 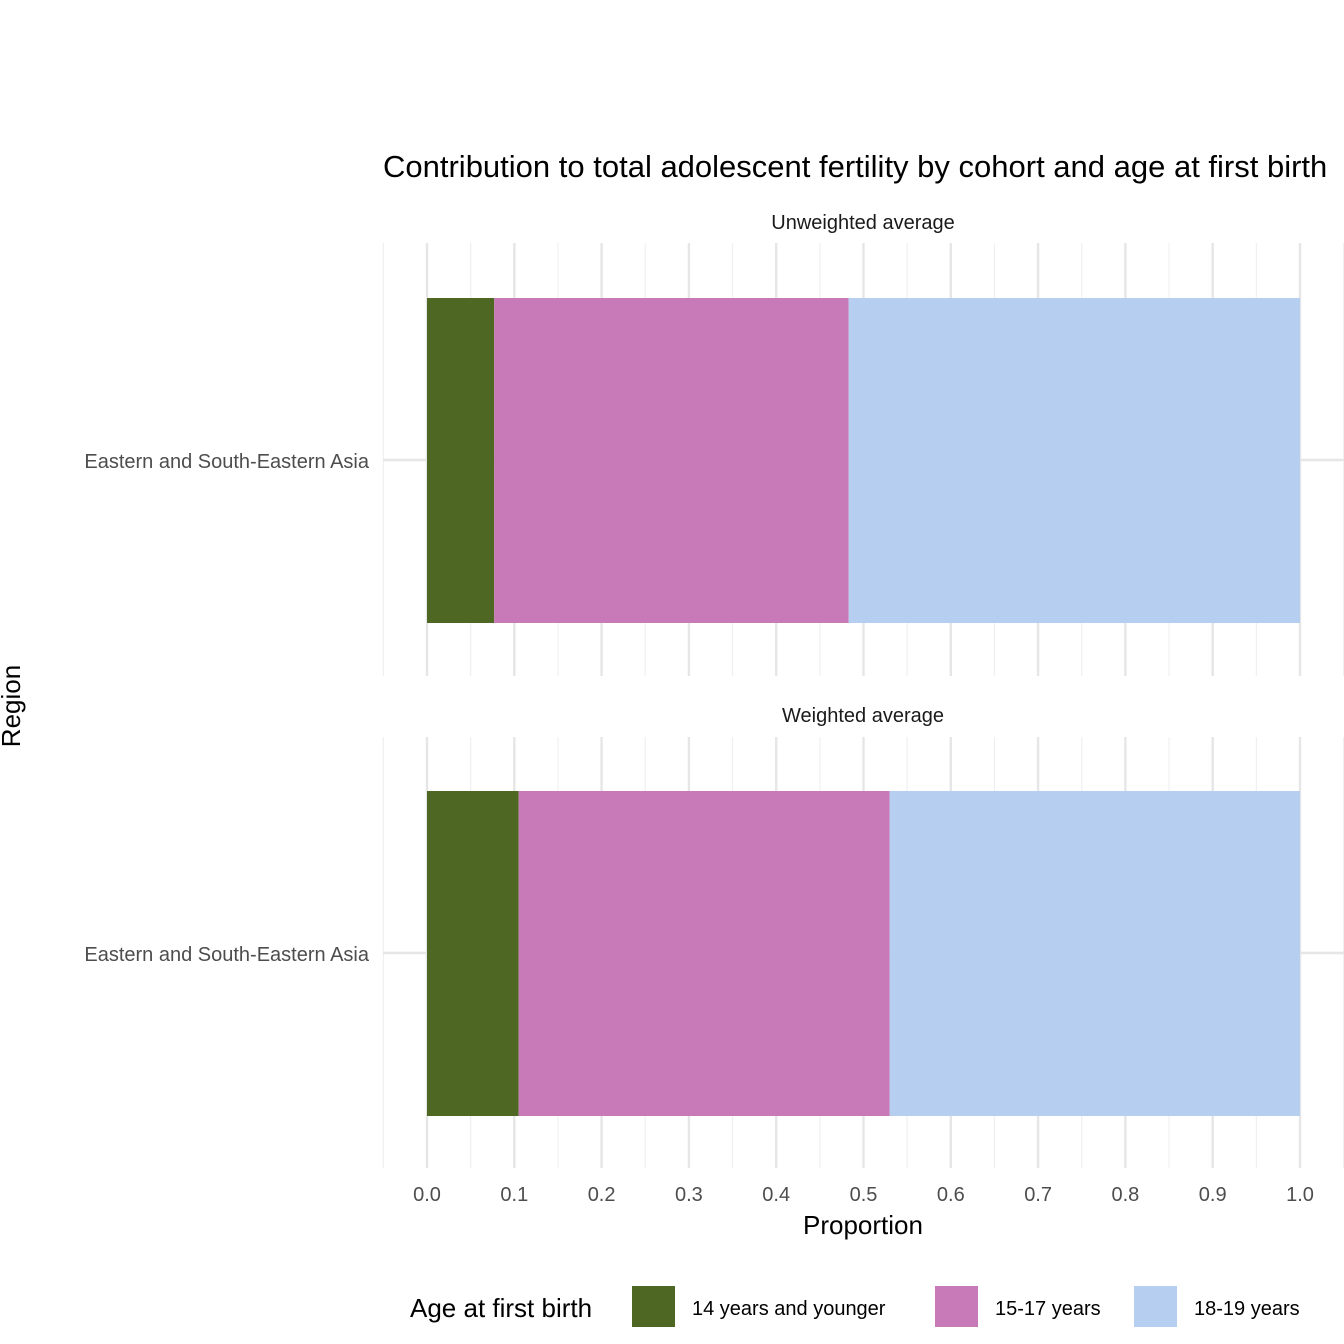 What do you see at coordinates (1300, 1195) in the screenshot?
I see `x-tick-label: 1.0` at bounding box center [1300, 1195].